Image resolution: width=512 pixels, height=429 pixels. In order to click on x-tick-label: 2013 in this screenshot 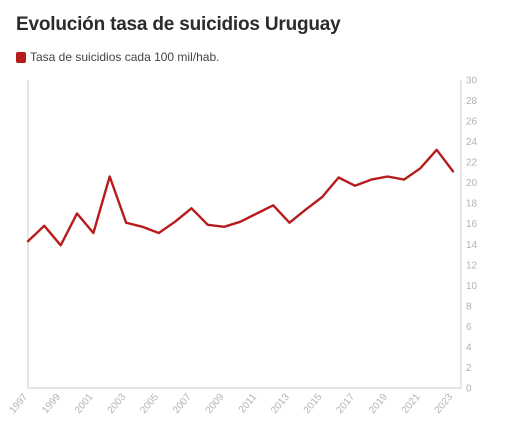, I will do `click(280, 404)`.